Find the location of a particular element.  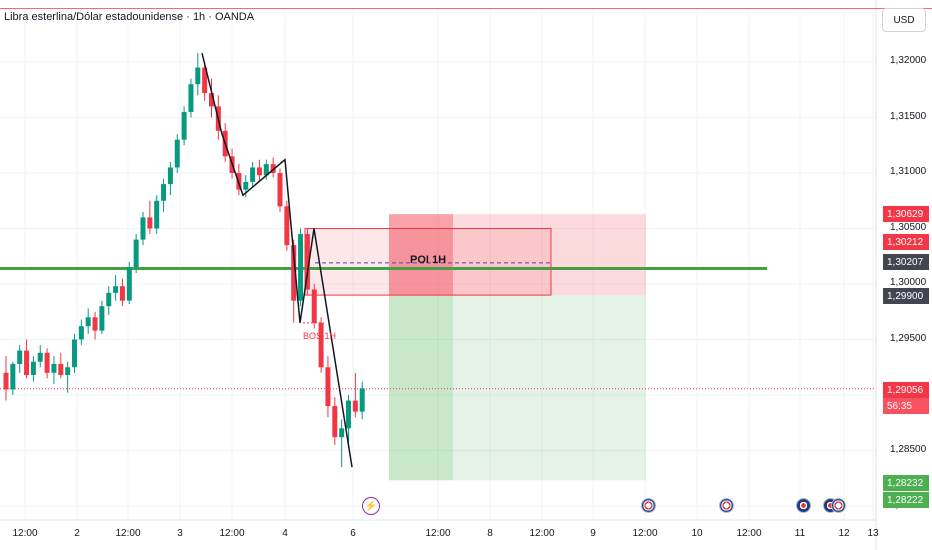

poi-label: POI 1H is located at coordinates (428, 260).